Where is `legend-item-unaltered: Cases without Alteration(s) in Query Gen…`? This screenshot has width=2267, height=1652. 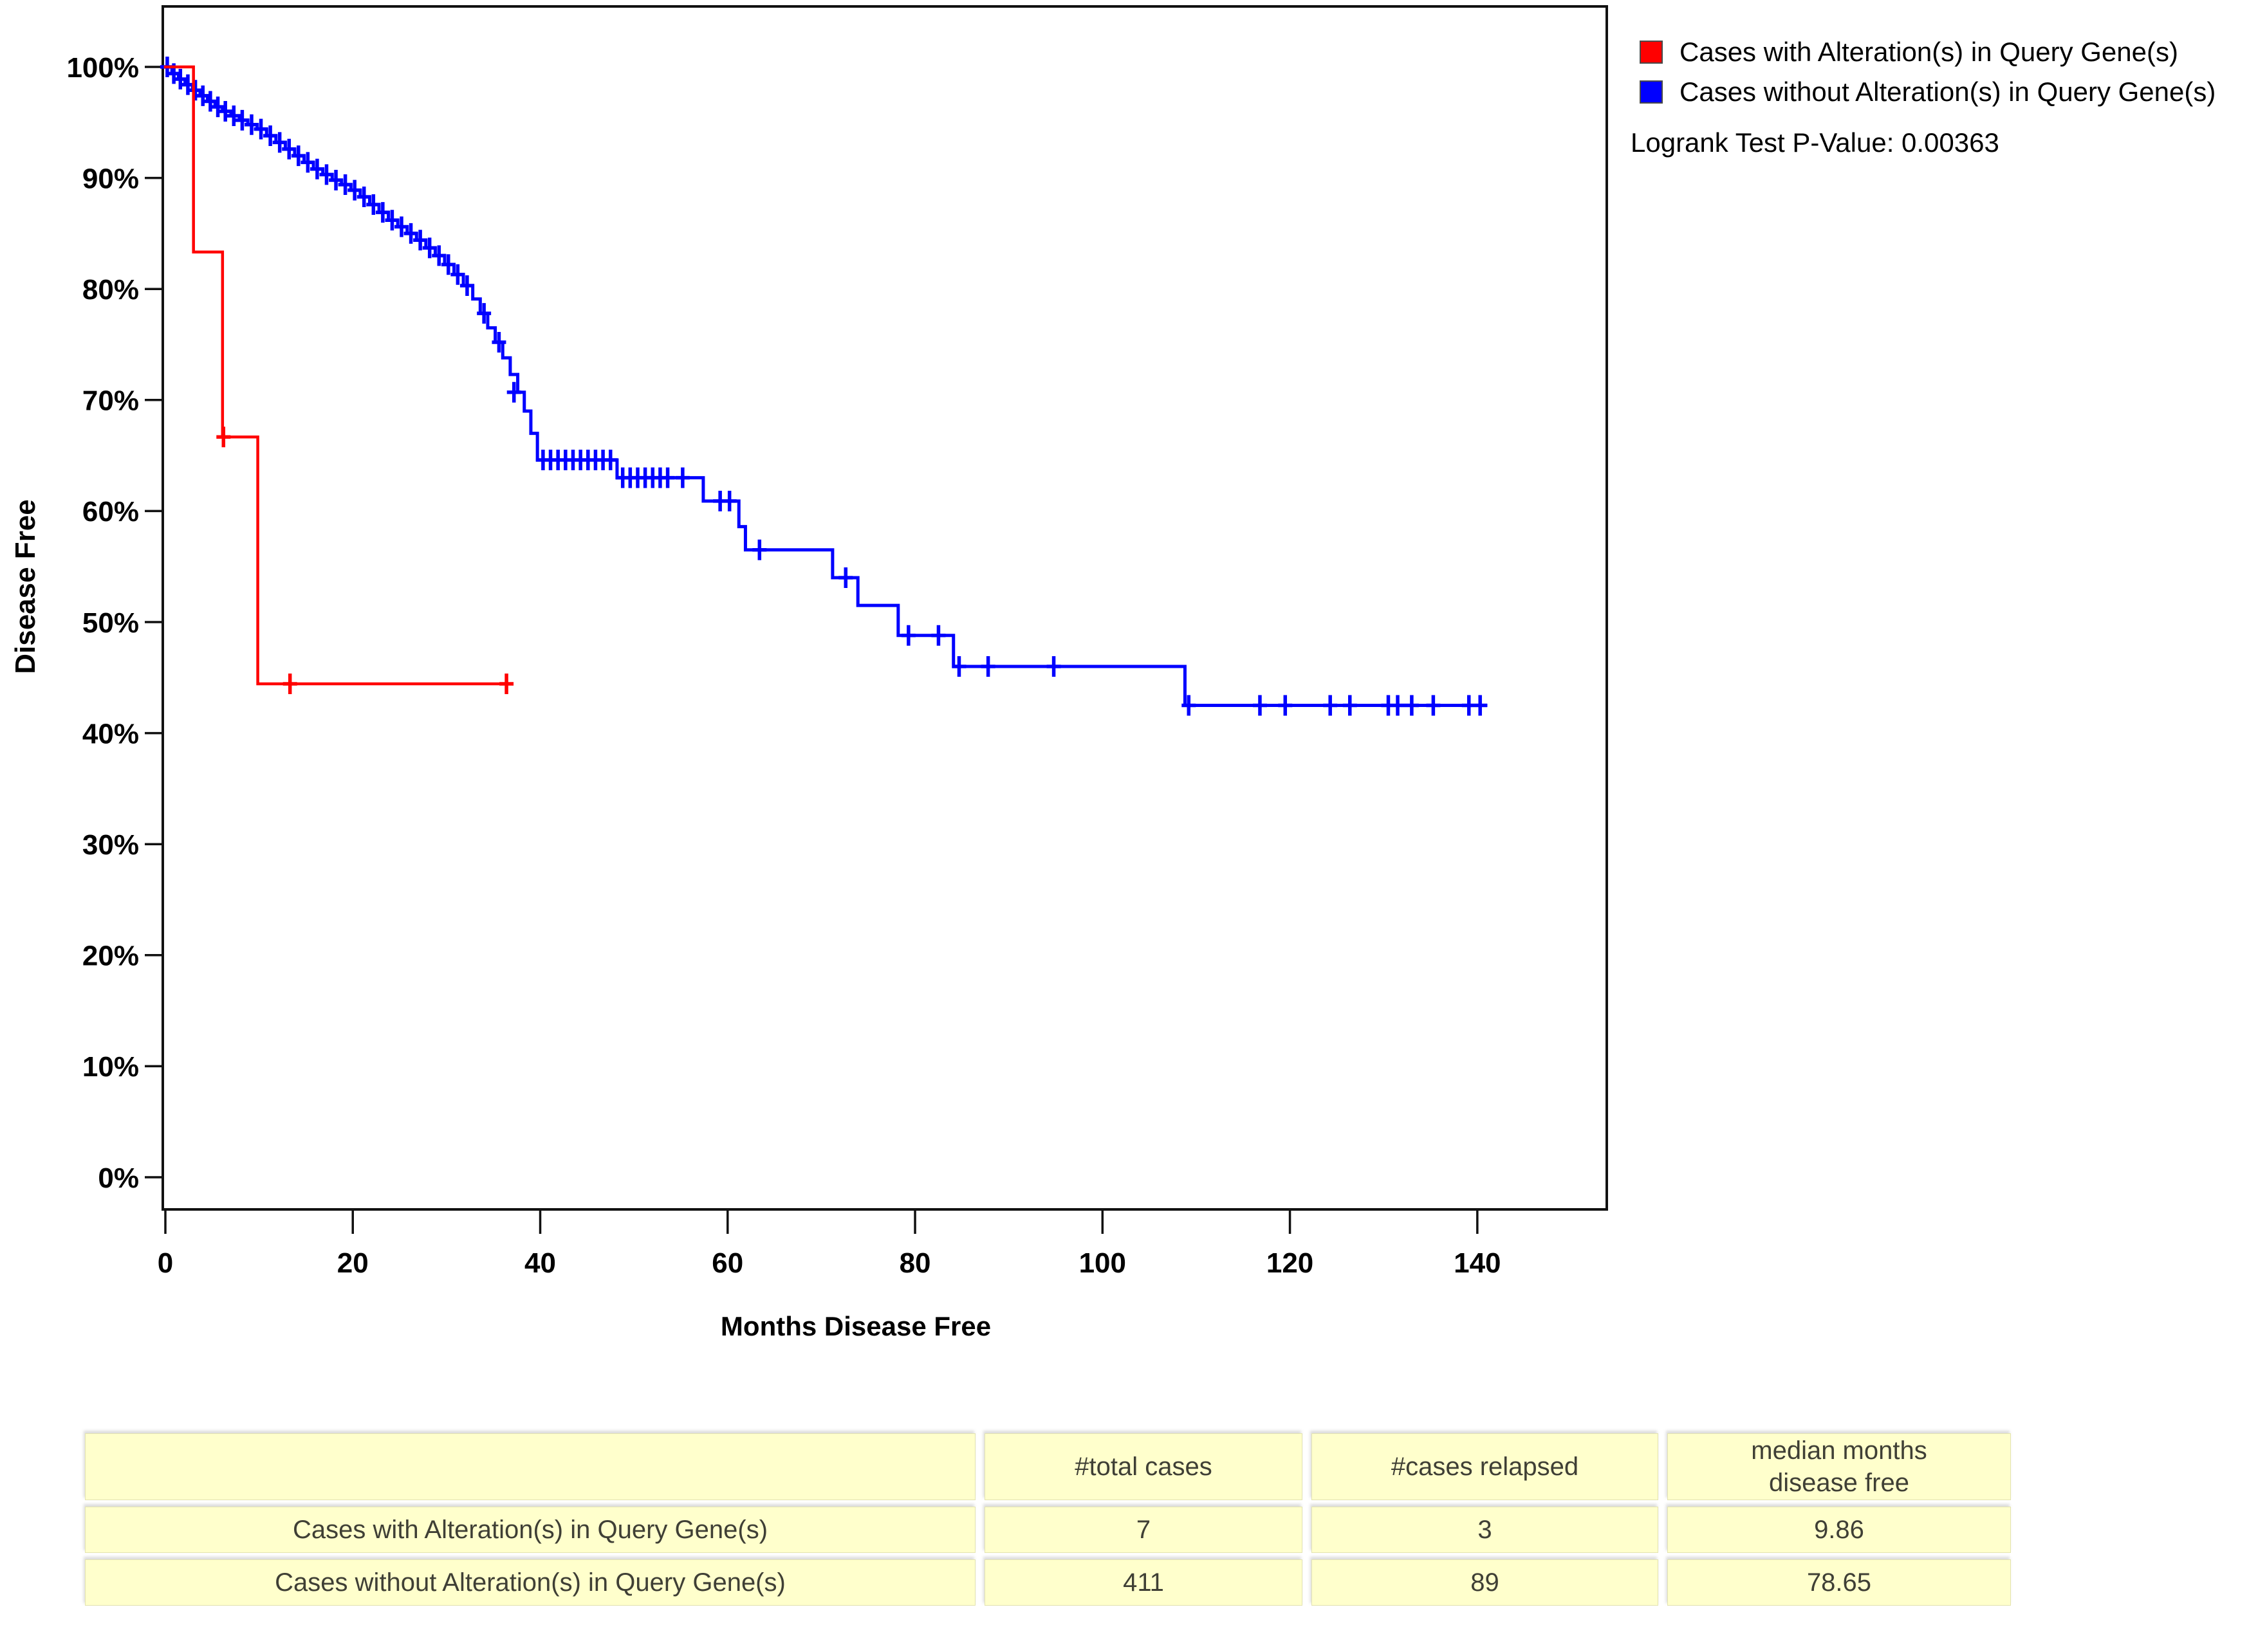 legend-item-unaltered: Cases without Alteration(s) in Query Gen… is located at coordinates (1928, 92).